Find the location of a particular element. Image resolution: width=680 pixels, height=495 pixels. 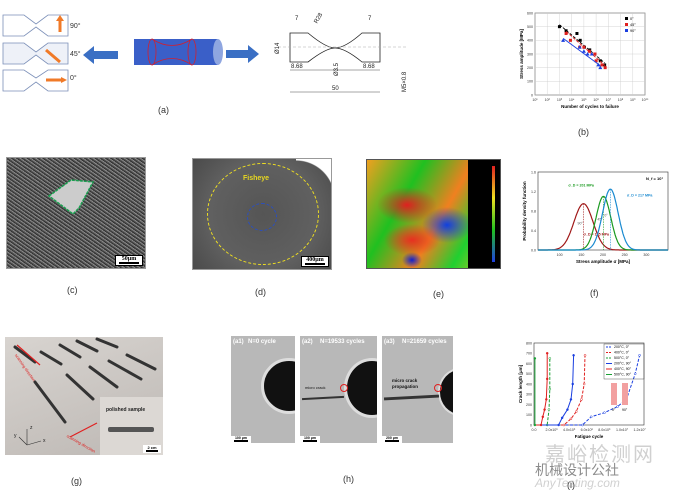

y-tick-label: 0.8 is located at coordinates (533, 211).